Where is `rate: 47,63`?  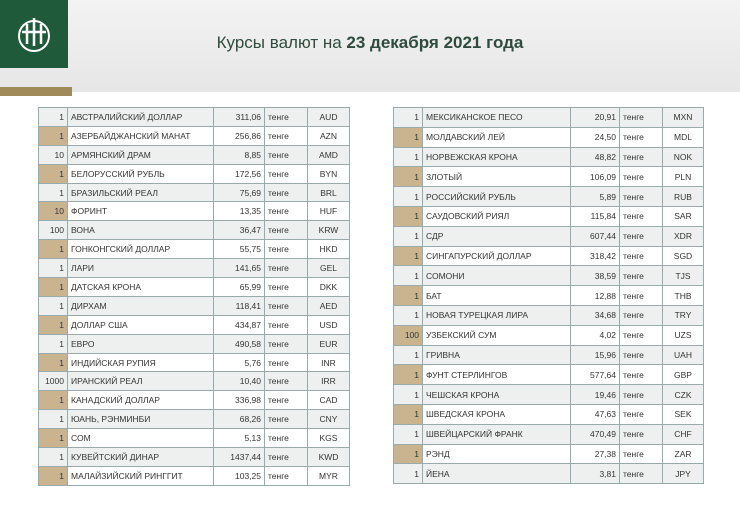 rate: 47,63 is located at coordinates (595, 414).